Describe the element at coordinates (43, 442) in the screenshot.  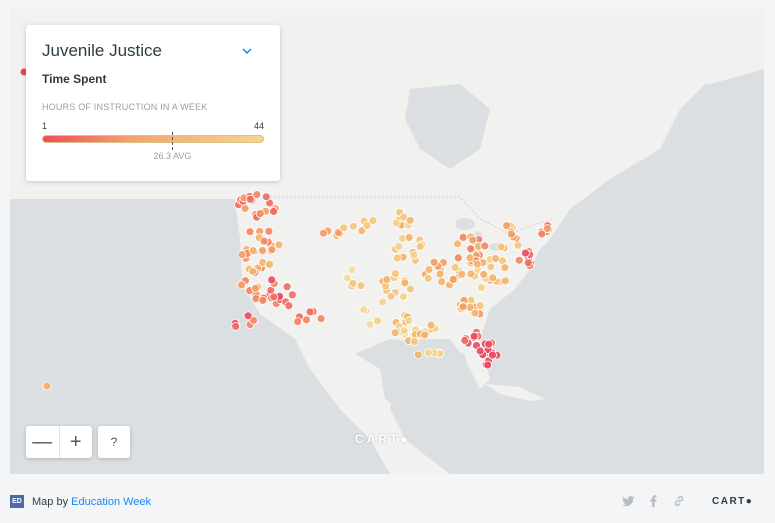
I see `zoom-out-button: —` at that location.